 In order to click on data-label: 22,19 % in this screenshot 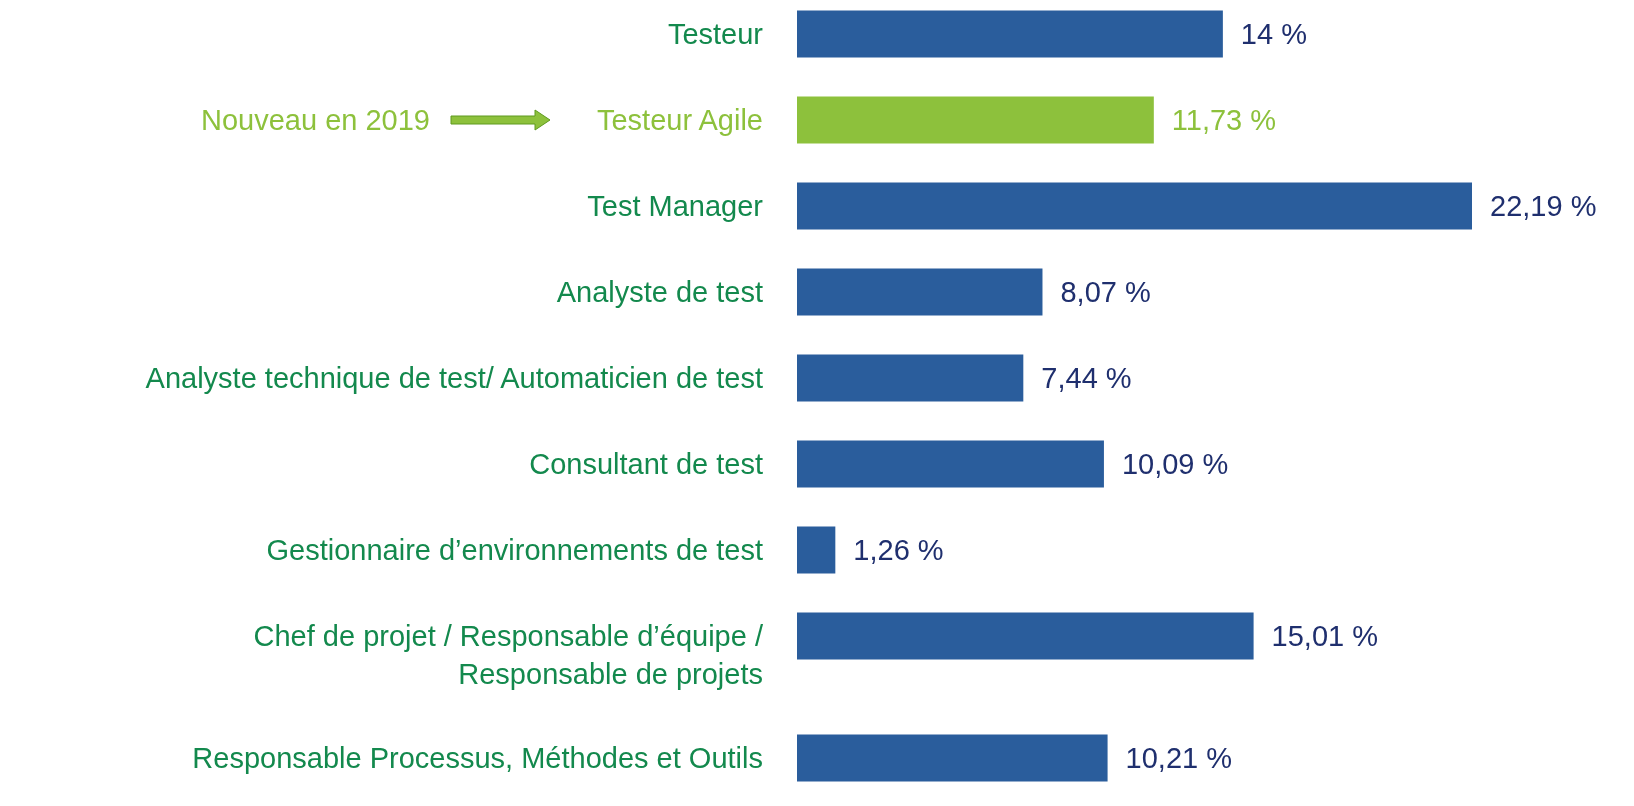, I will do `click(1543, 206)`.